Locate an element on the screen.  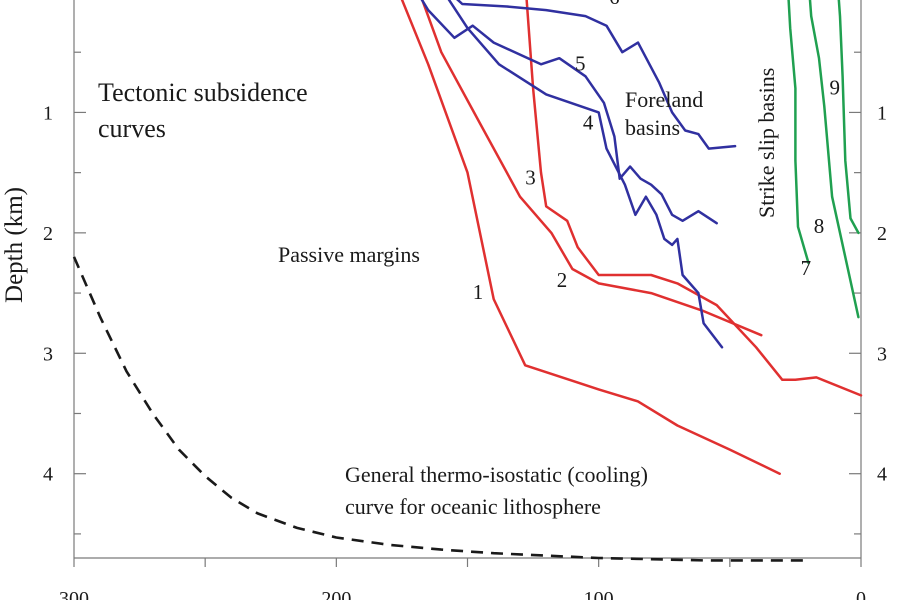
annotation-tectonic-line1: Tectonic subsidence is located at coordinates (203, 92).